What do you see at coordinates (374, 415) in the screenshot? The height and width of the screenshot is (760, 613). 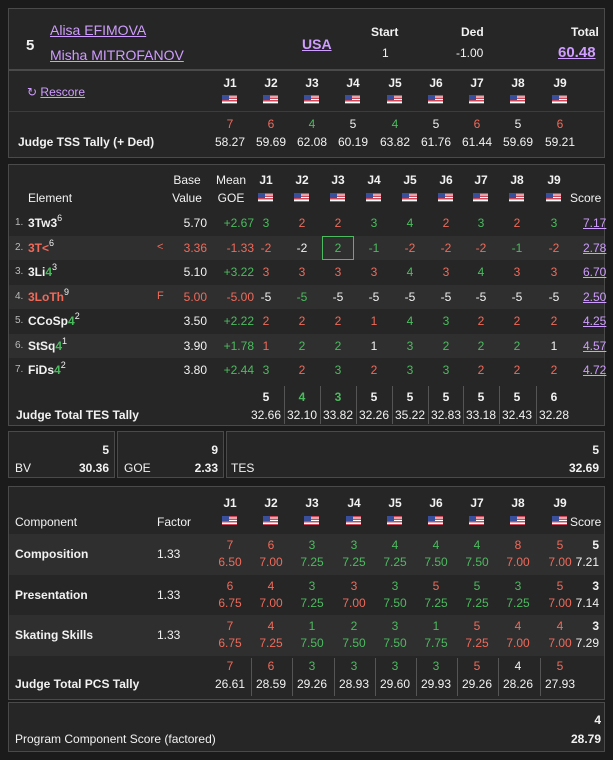 I see `tes-tally-score-4: 32.26` at bounding box center [374, 415].